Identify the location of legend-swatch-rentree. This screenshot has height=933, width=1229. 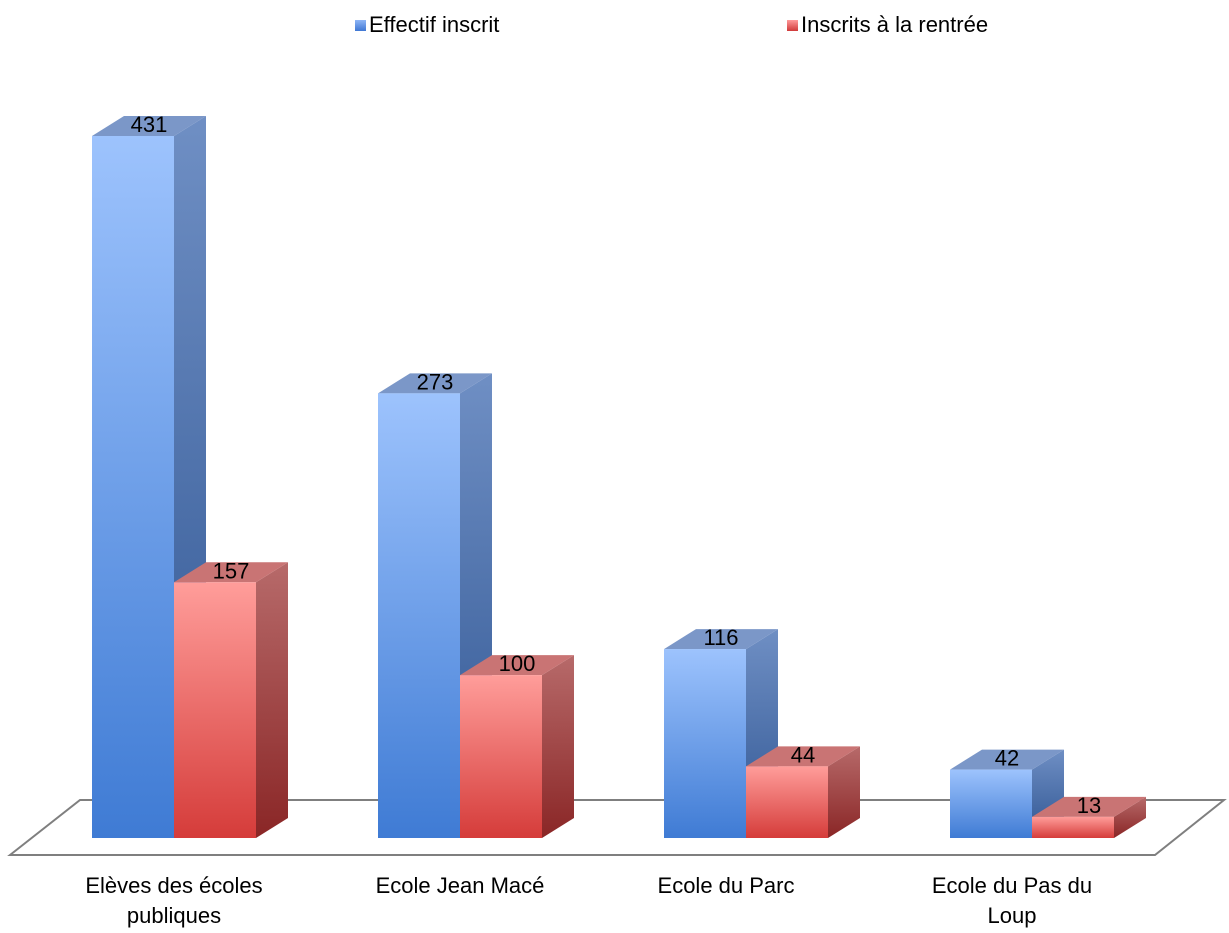
(792, 25).